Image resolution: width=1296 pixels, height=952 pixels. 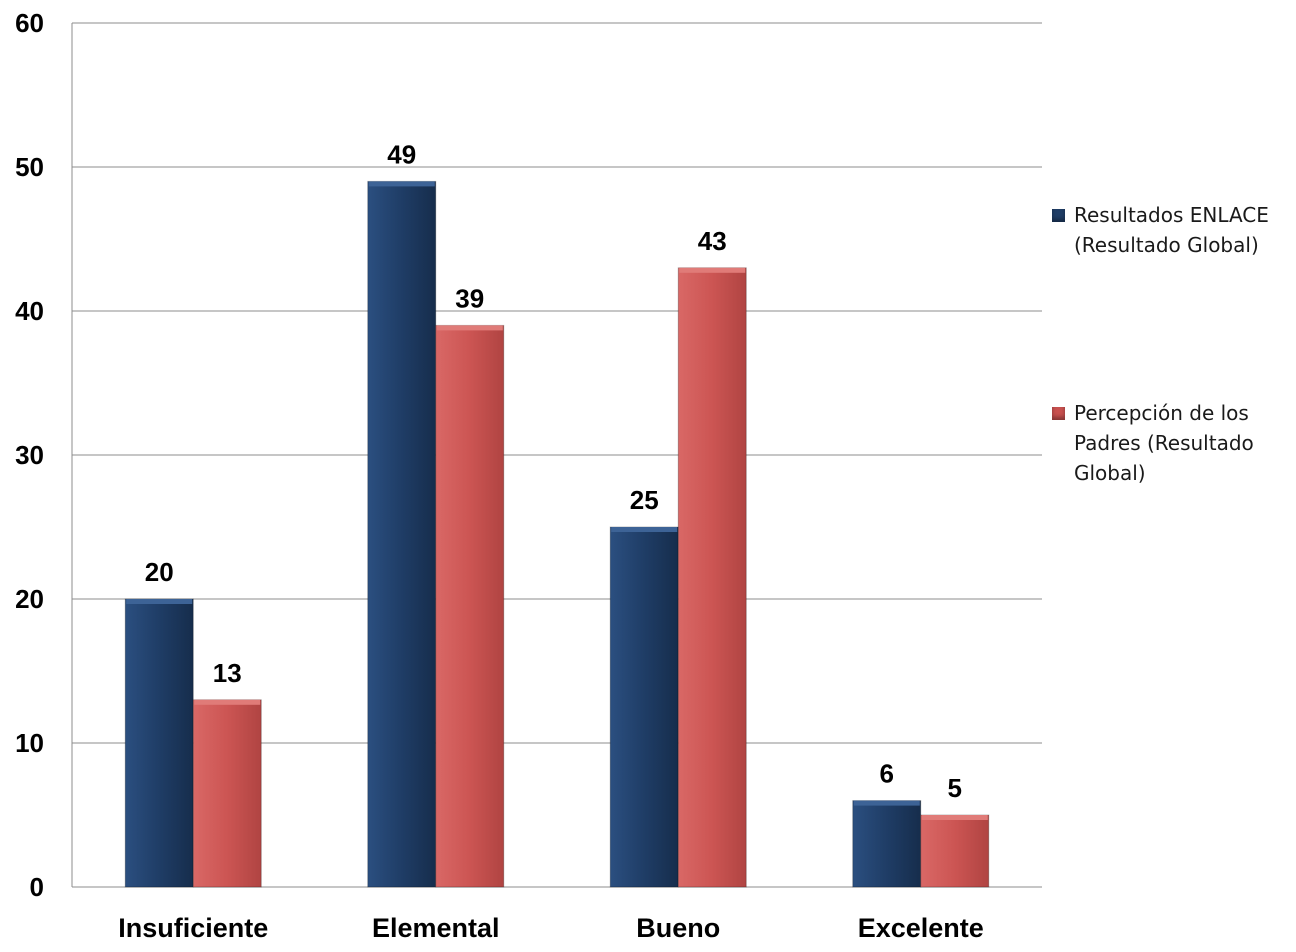 I want to click on x-category-label: Elemental, so click(x=436, y=928).